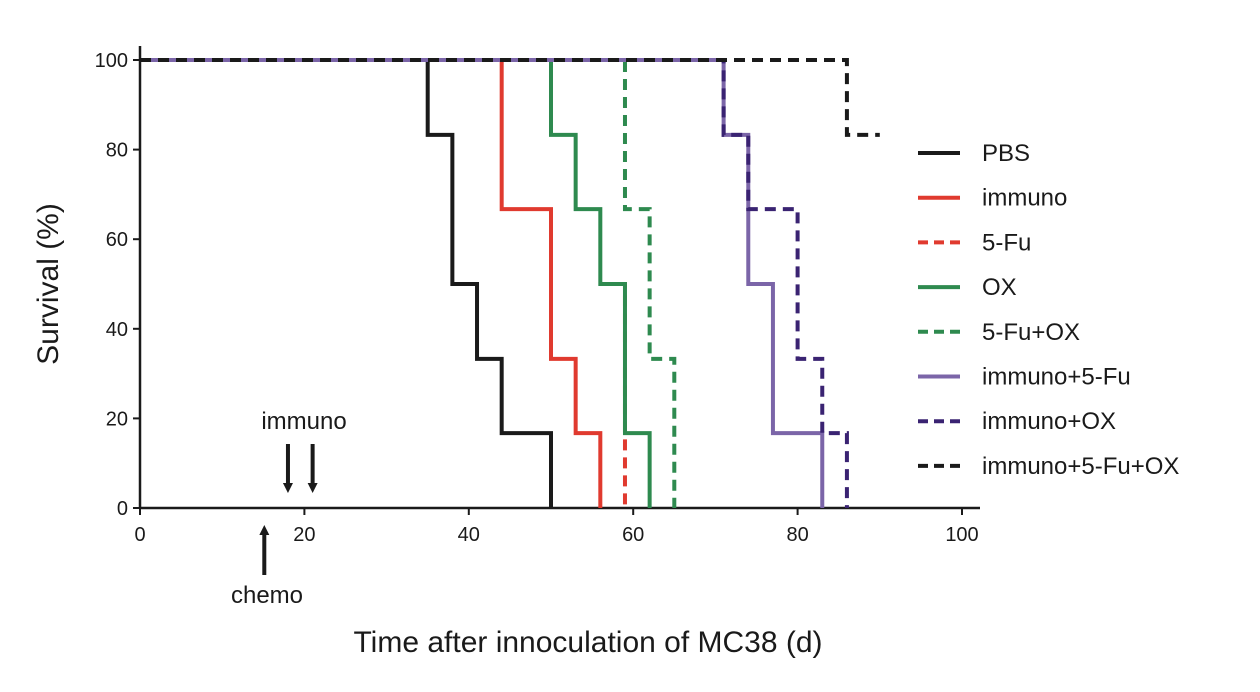  What do you see at coordinates (469, 535) in the screenshot?
I see `x-tick-label: 40` at bounding box center [469, 535].